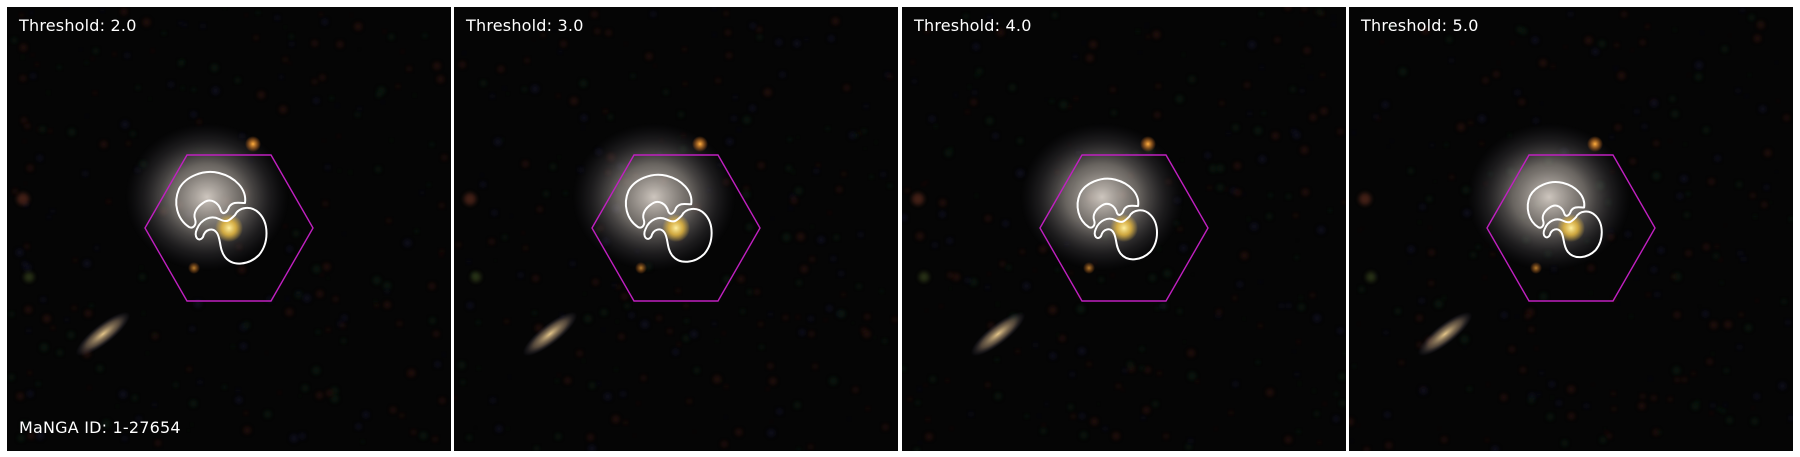 This screenshot has width=1800, height=457. Describe the element at coordinates (973, 25) in the screenshot. I see `threshold-label: Threshold: 4.0` at that location.